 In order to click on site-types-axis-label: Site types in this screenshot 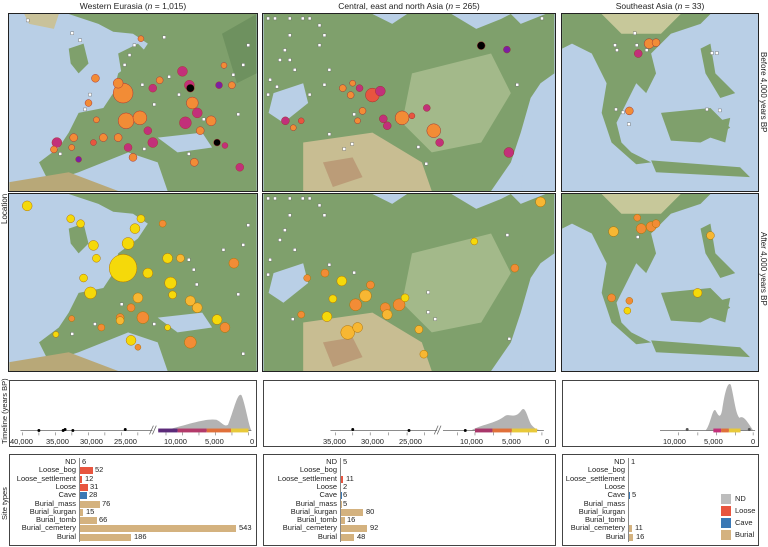, I will do `click(4, 503)`.